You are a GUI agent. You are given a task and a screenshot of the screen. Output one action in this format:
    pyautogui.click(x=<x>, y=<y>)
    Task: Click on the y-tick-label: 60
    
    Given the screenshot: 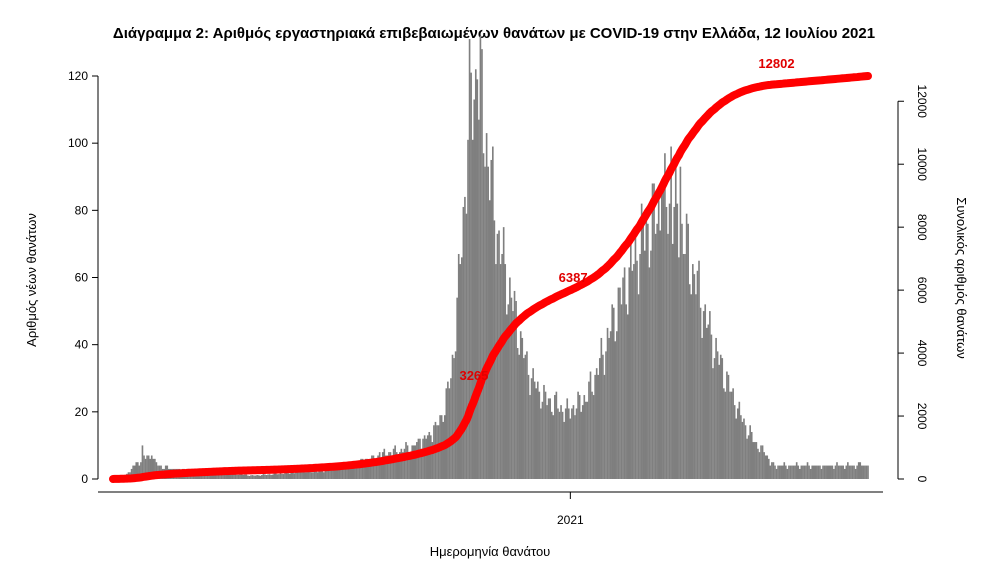 What is the action you would take?
    pyautogui.click(x=82, y=278)
    